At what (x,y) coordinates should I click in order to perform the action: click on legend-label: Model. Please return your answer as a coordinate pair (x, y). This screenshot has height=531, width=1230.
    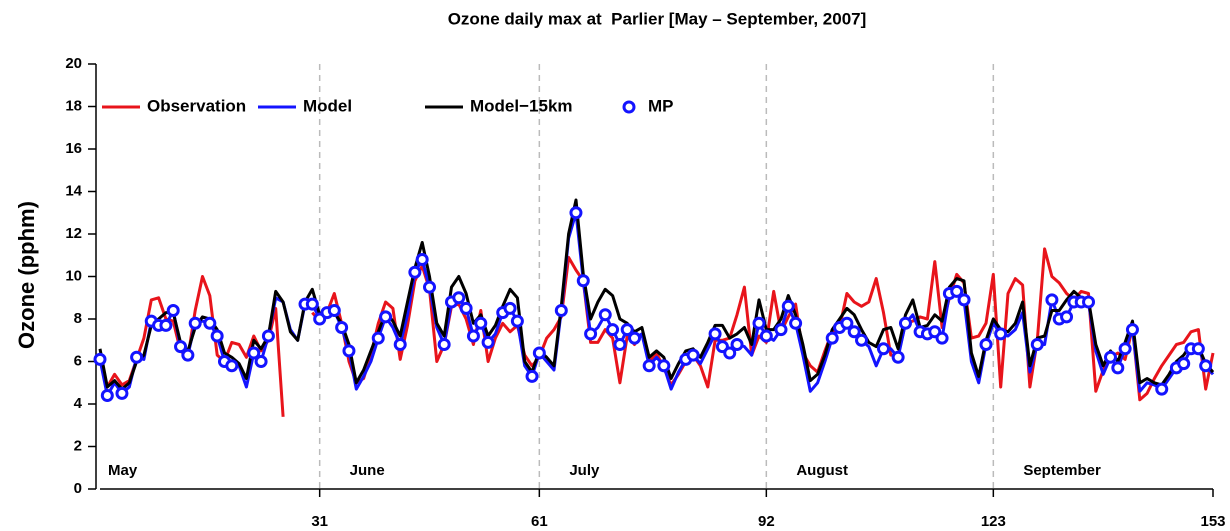
    Looking at the image, I should click on (327, 105).